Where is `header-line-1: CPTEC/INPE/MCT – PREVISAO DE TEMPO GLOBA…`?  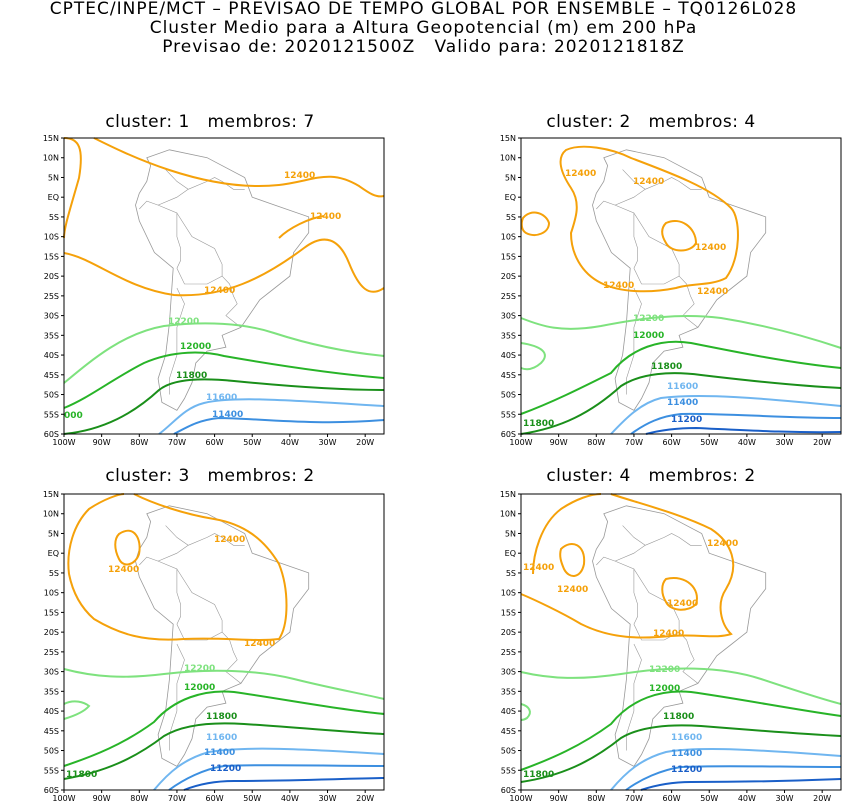 header-line-1: CPTEC/INPE/MCT – PREVISAO DE TEMPO GLOBA… is located at coordinates (423, 9).